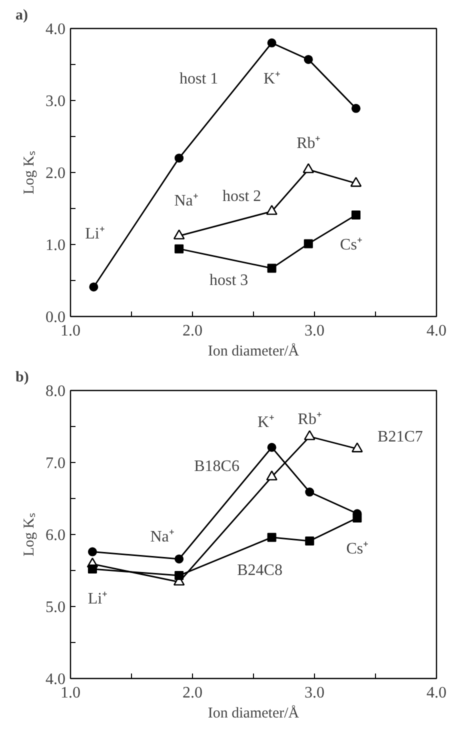 Image resolution: width=466 pixels, height=732 pixels. What do you see at coordinates (242, 196) in the screenshot?
I see `series-label: host 2` at bounding box center [242, 196].